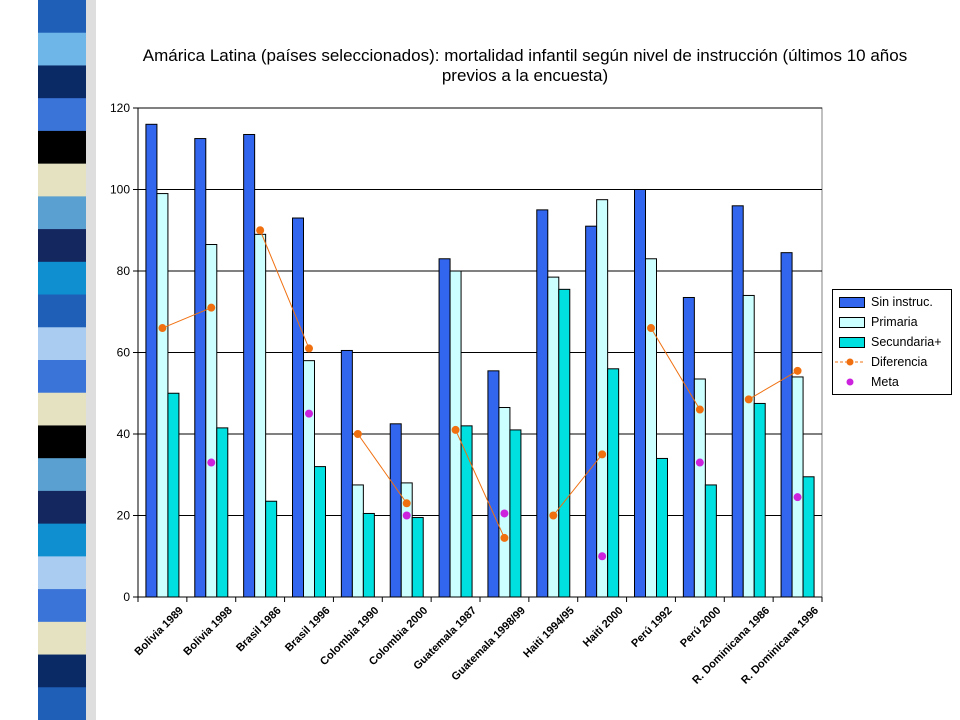 The image size is (960, 720). I want to click on legend-item-sin-instruc: Sin instruc., so click(892, 302).